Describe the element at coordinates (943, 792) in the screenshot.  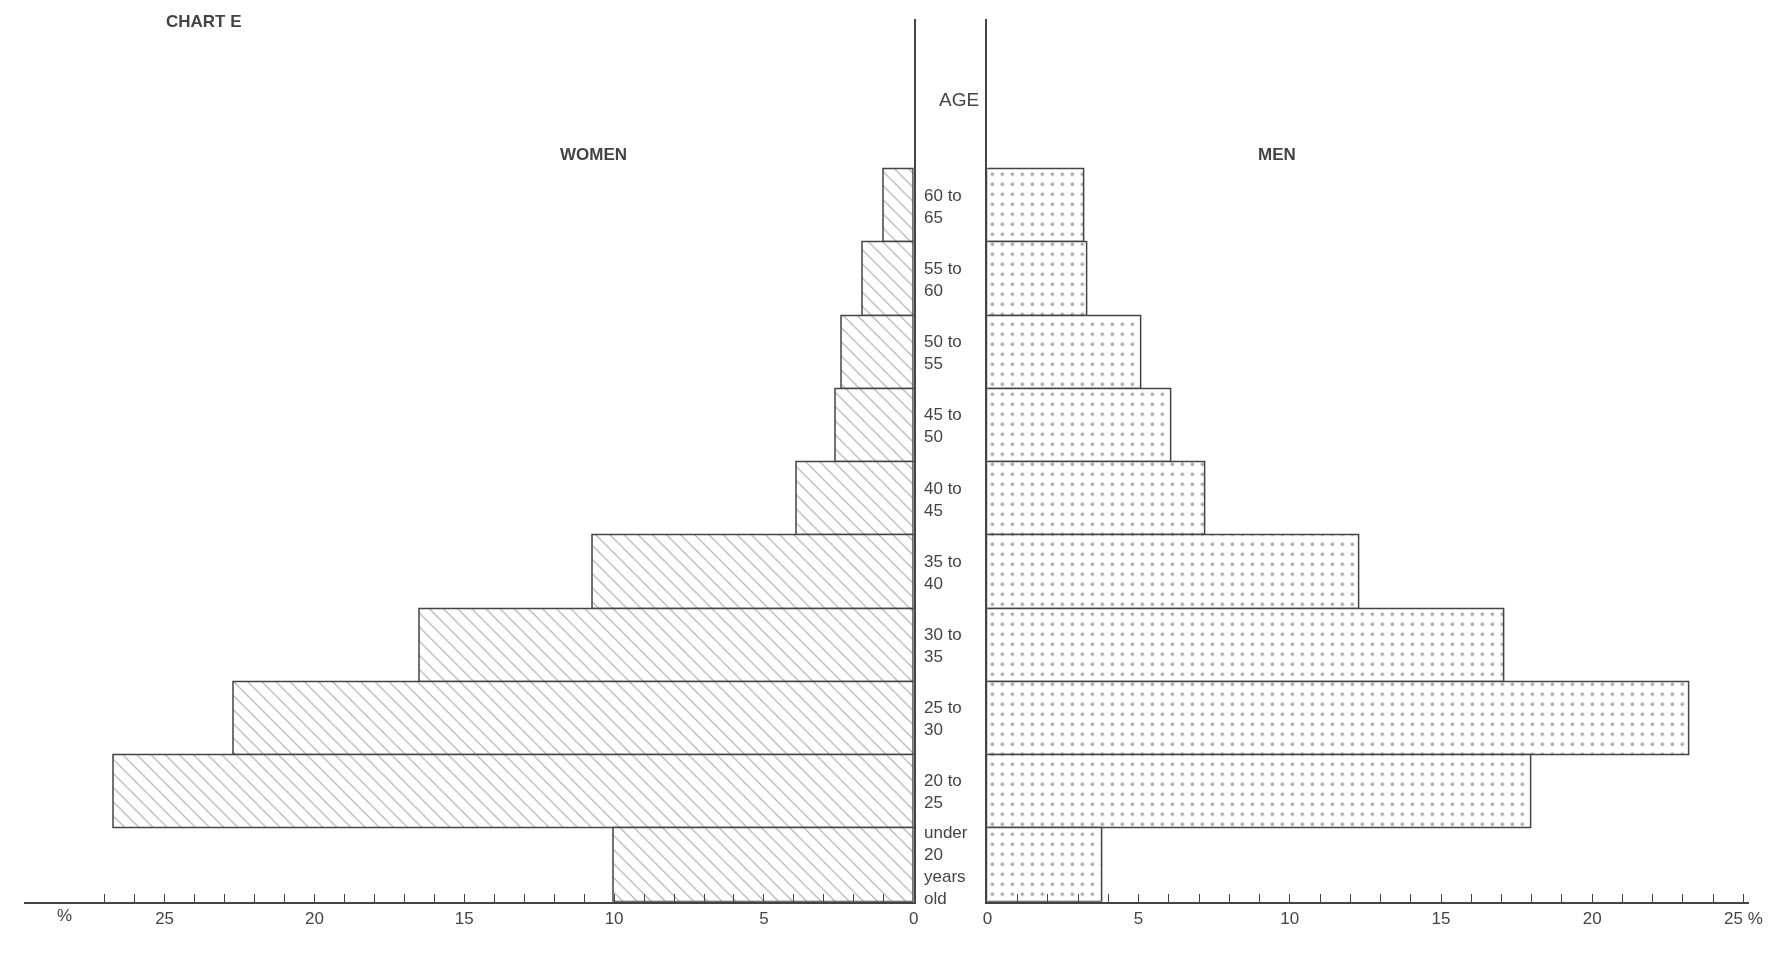
I see `y-tick-label: 20 to 25` at that location.